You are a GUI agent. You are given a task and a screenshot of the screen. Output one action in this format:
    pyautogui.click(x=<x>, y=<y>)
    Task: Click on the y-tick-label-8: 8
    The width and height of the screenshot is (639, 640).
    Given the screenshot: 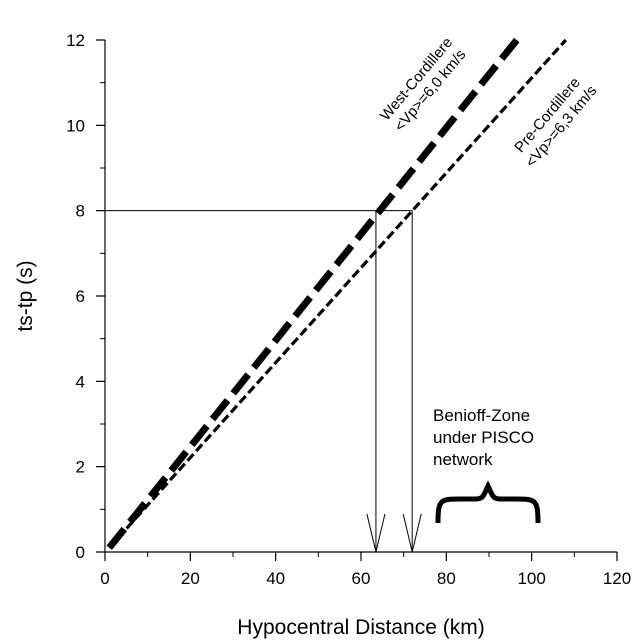 What is the action you would take?
    pyautogui.click(x=80, y=211)
    